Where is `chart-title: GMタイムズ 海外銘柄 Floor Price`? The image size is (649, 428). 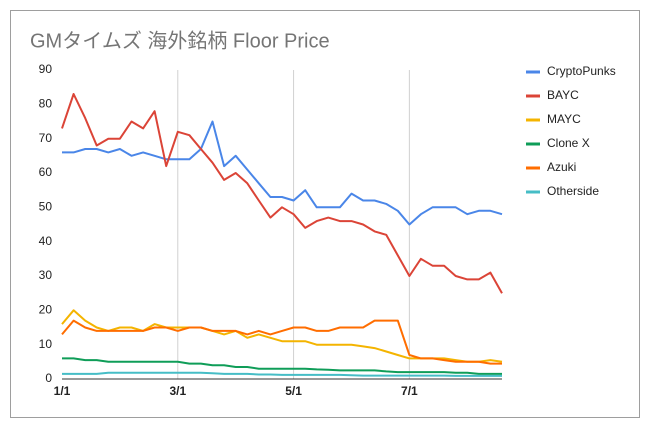
chart-title: GMタイムズ 海外銘柄 Floor Price is located at coordinates (180, 40).